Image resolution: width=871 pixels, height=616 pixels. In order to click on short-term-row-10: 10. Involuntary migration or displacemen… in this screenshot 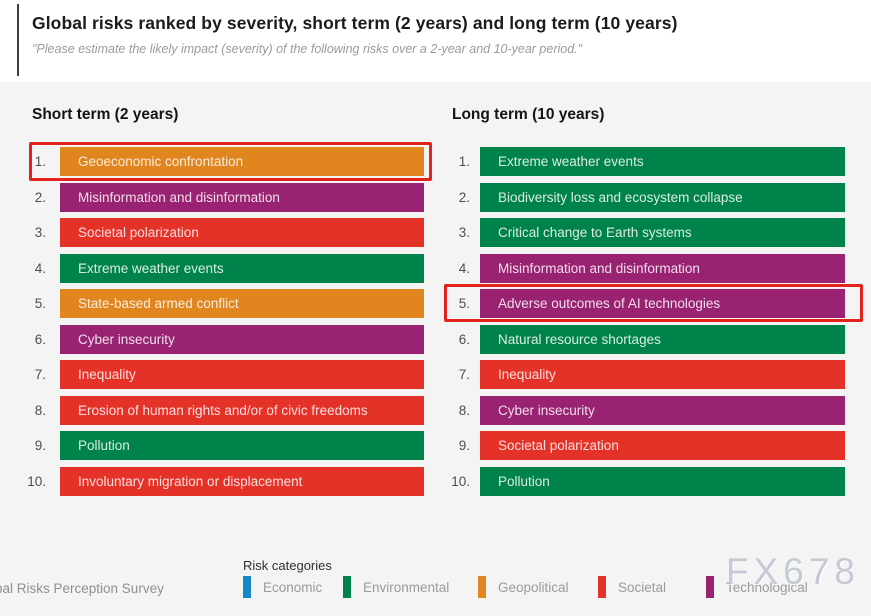, I will do `click(212, 481)`.